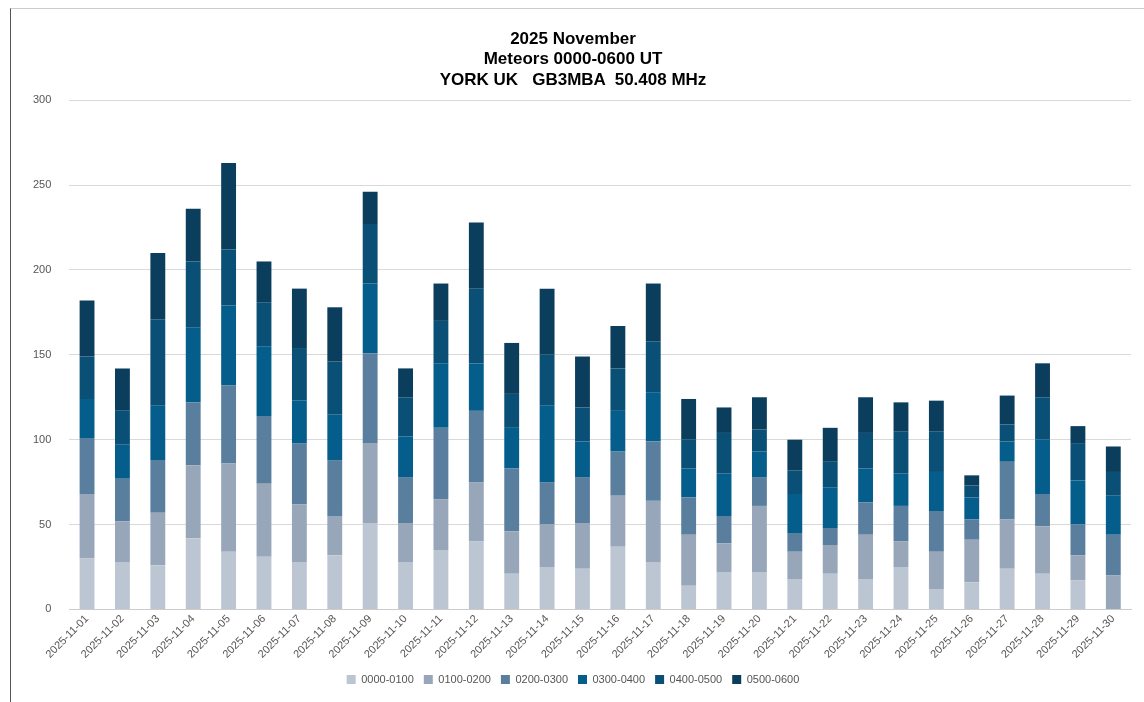  What do you see at coordinates (573, 58) in the screenshot?
I see `chart-title: 2025 November Meteors 0000-0600 UT YORK UK GB3MBA 50.408 MHz` at bounding box center [573, 58].